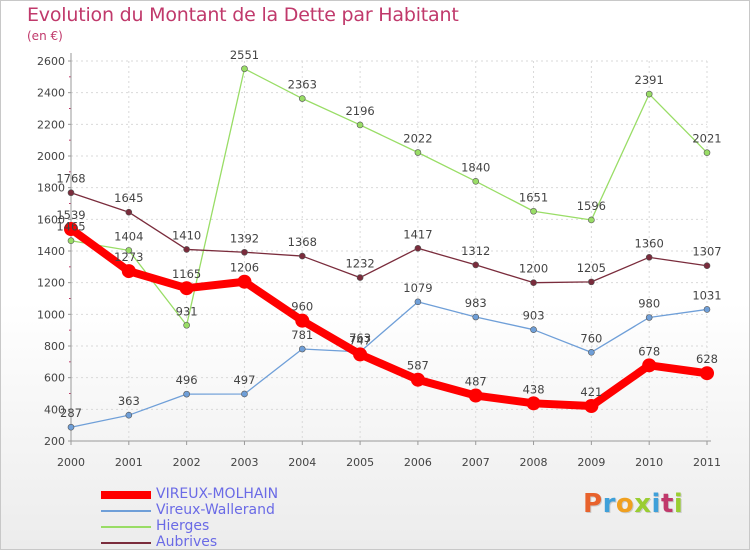 This screenshot has width=750, height=551. I want to click on x-tick-label: 2001, so click(129, 462).